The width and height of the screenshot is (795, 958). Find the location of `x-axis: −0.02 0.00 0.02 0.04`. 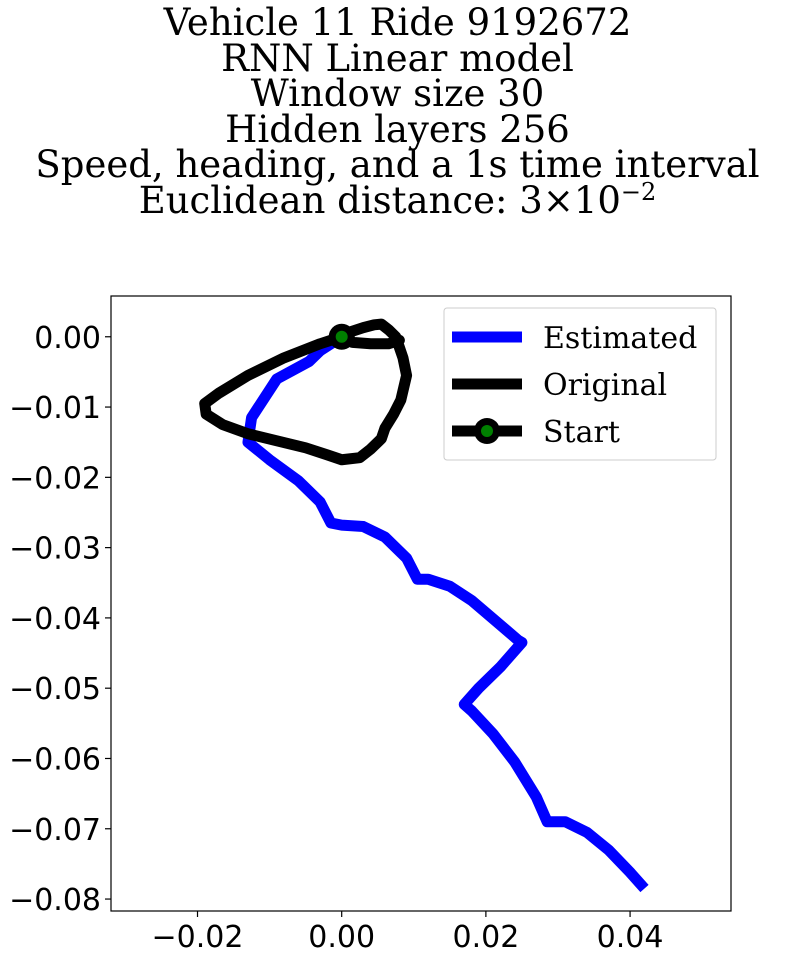

x-axis: −0.02 0.00 0.02 0.04 is located at coordinates (408, 933).